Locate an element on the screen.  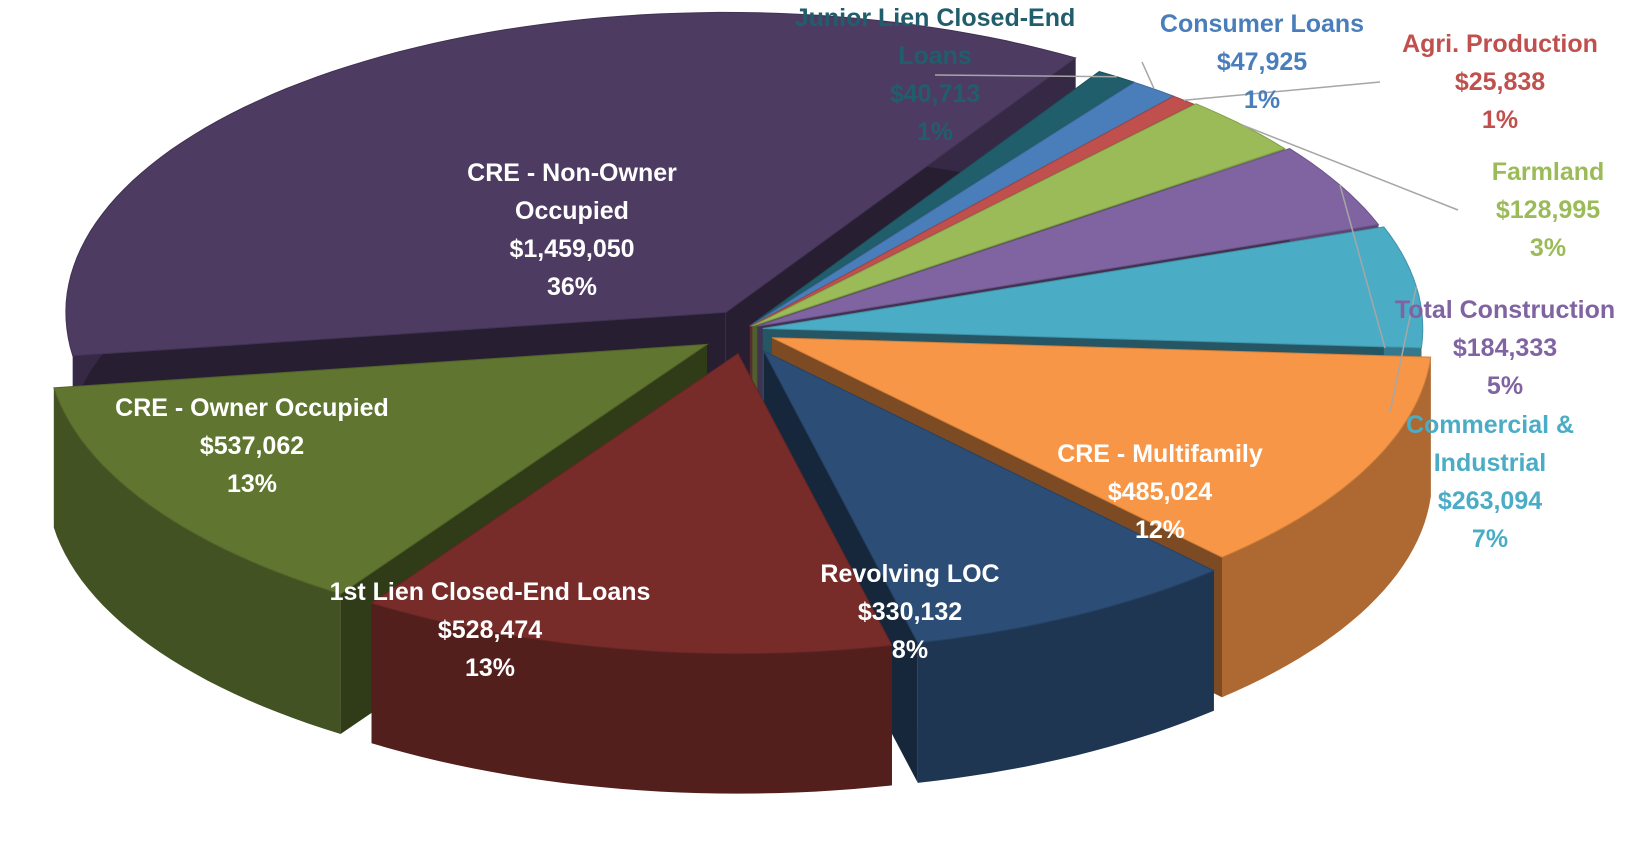
data-label: CRE - Multifamily $485,024 12% is located at coordinates (1160, 492).